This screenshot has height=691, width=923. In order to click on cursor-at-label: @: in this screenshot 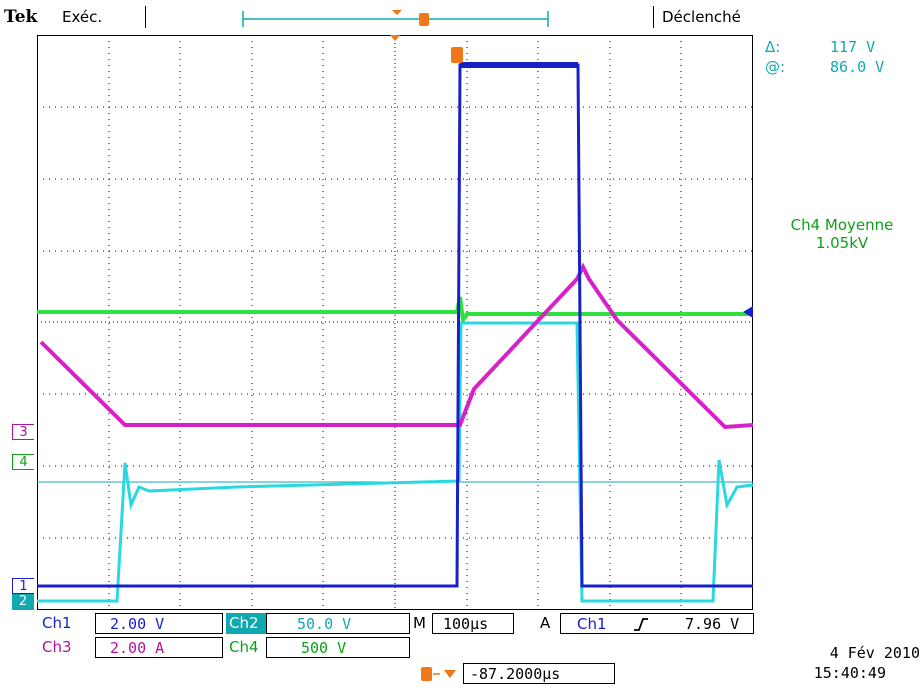, I will do `click(775, 67)`.